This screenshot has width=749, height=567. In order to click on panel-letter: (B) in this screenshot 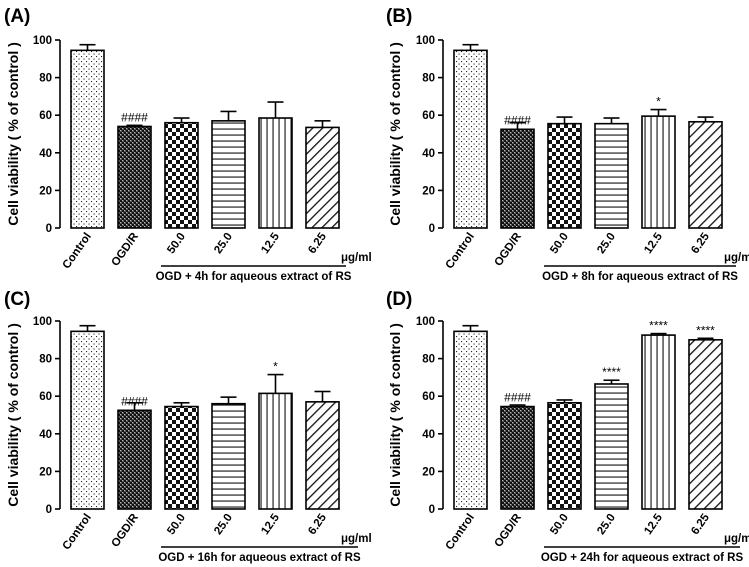, I will do `click(399, 16)`.